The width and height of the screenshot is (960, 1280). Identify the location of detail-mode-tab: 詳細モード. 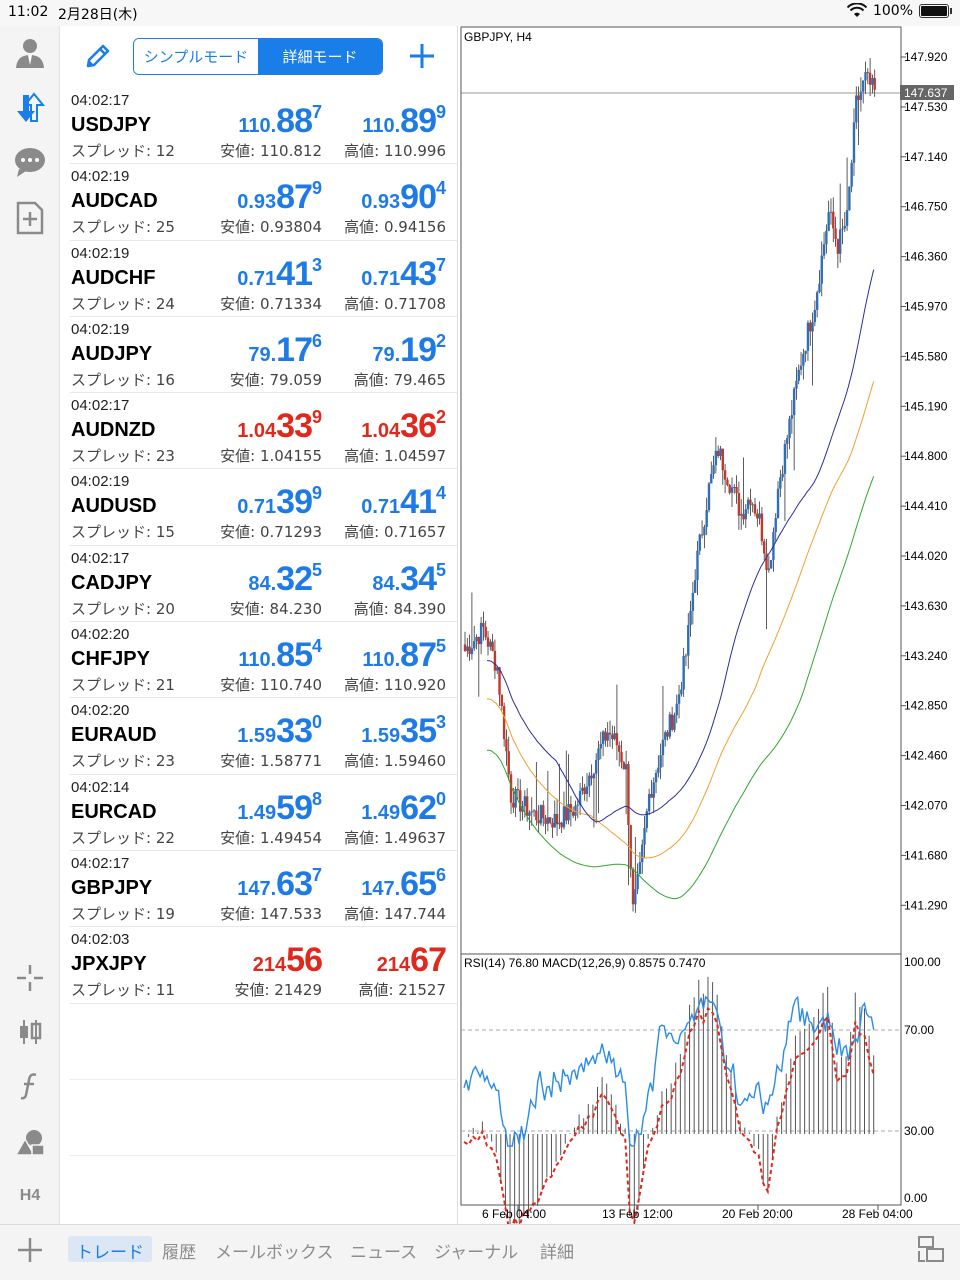
(320, 56).